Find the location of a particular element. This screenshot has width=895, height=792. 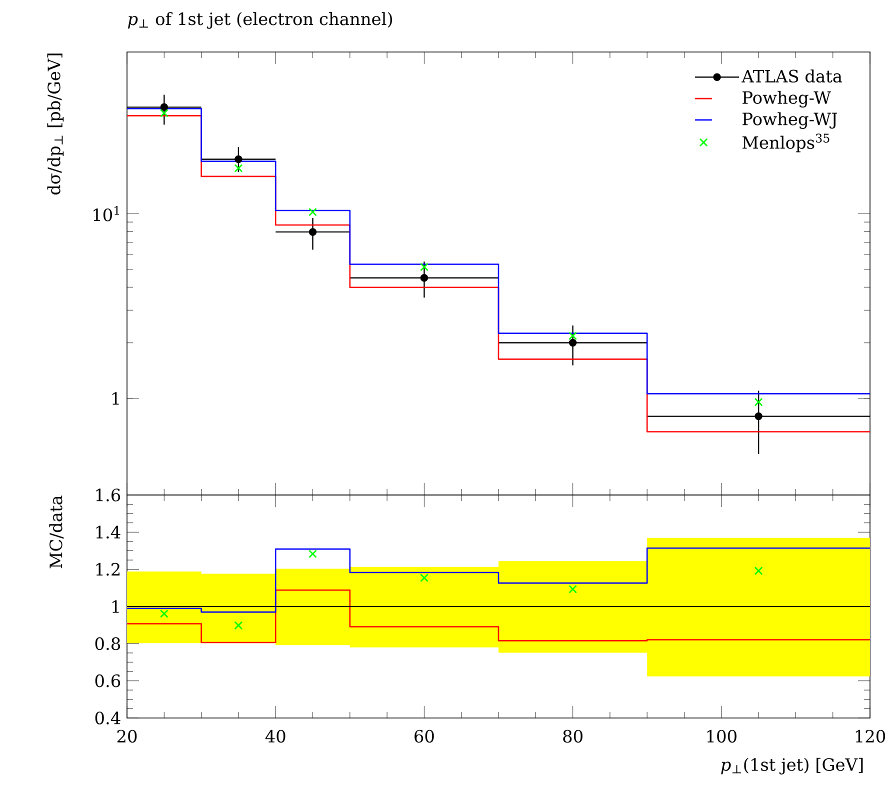

legend-label: Powheg-WJ is located at coordinates (790, 120).